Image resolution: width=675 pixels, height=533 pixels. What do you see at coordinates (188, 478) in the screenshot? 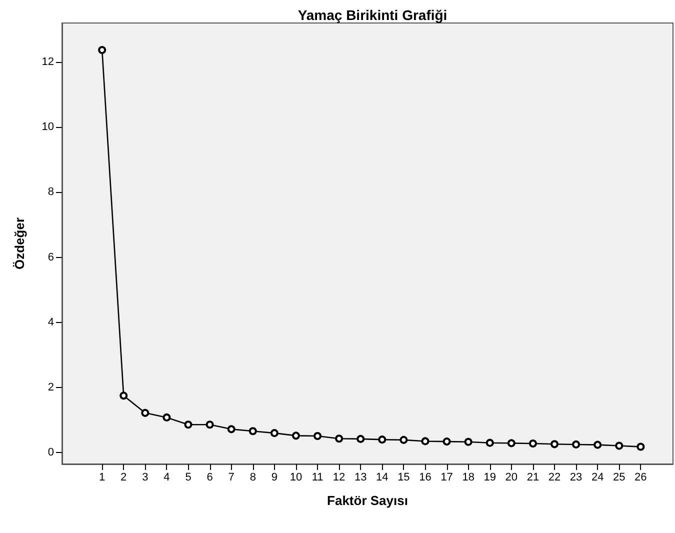
I see `x-tick-label: 5` at bounding box center [188, 478].